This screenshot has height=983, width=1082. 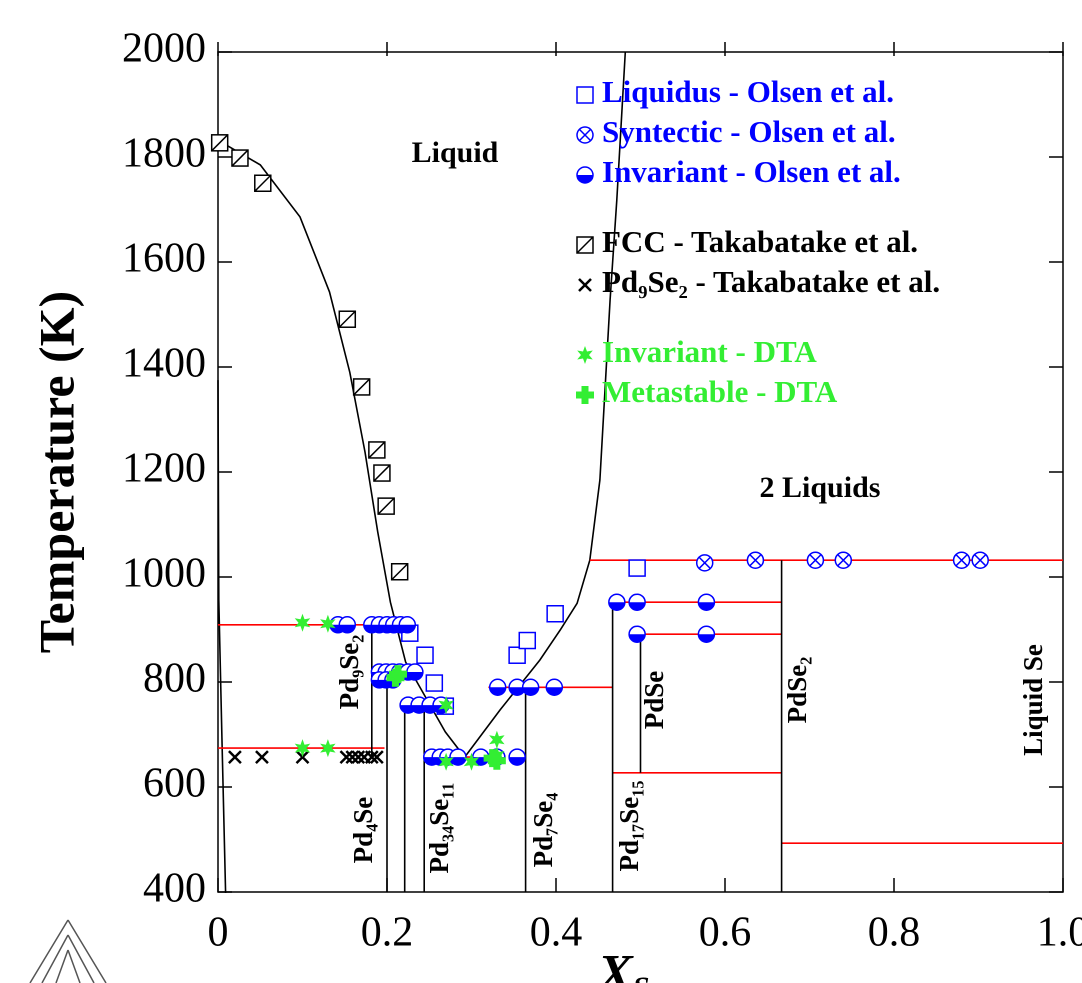 What do you see at coordinates (164, 49) in the screenshot?
I see `y-tick-label: 2000` at bounding box center [164, 49].